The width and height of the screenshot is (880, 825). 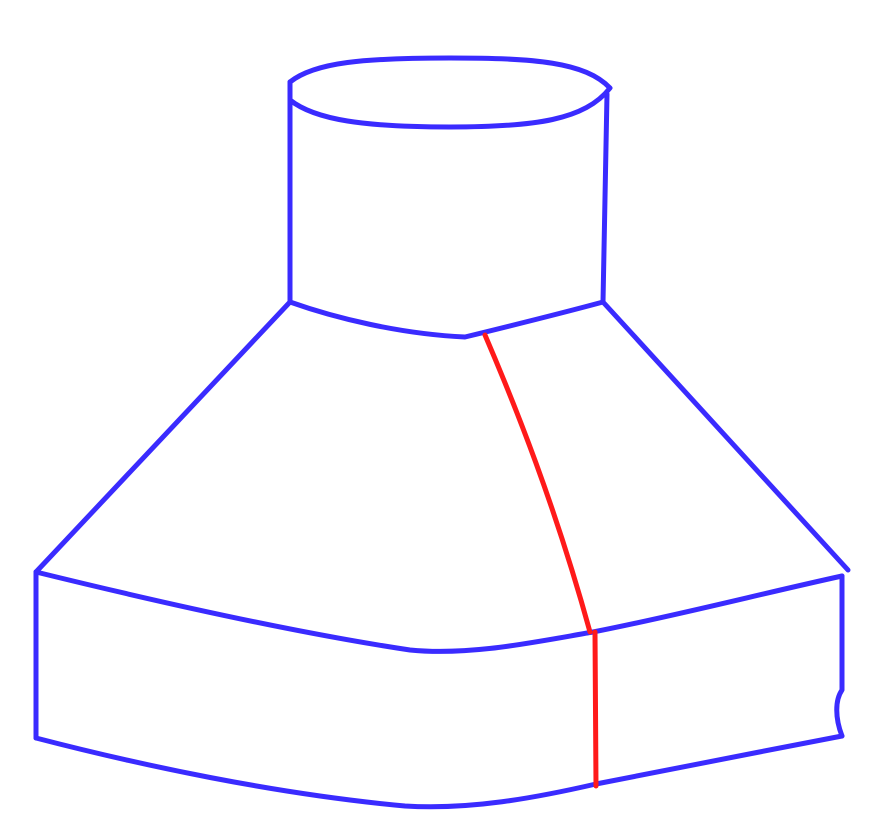 What do you see at coordinates (537, 483) in the screenshot?
I see `seam-line-upper` at bounding box center [537, 483].